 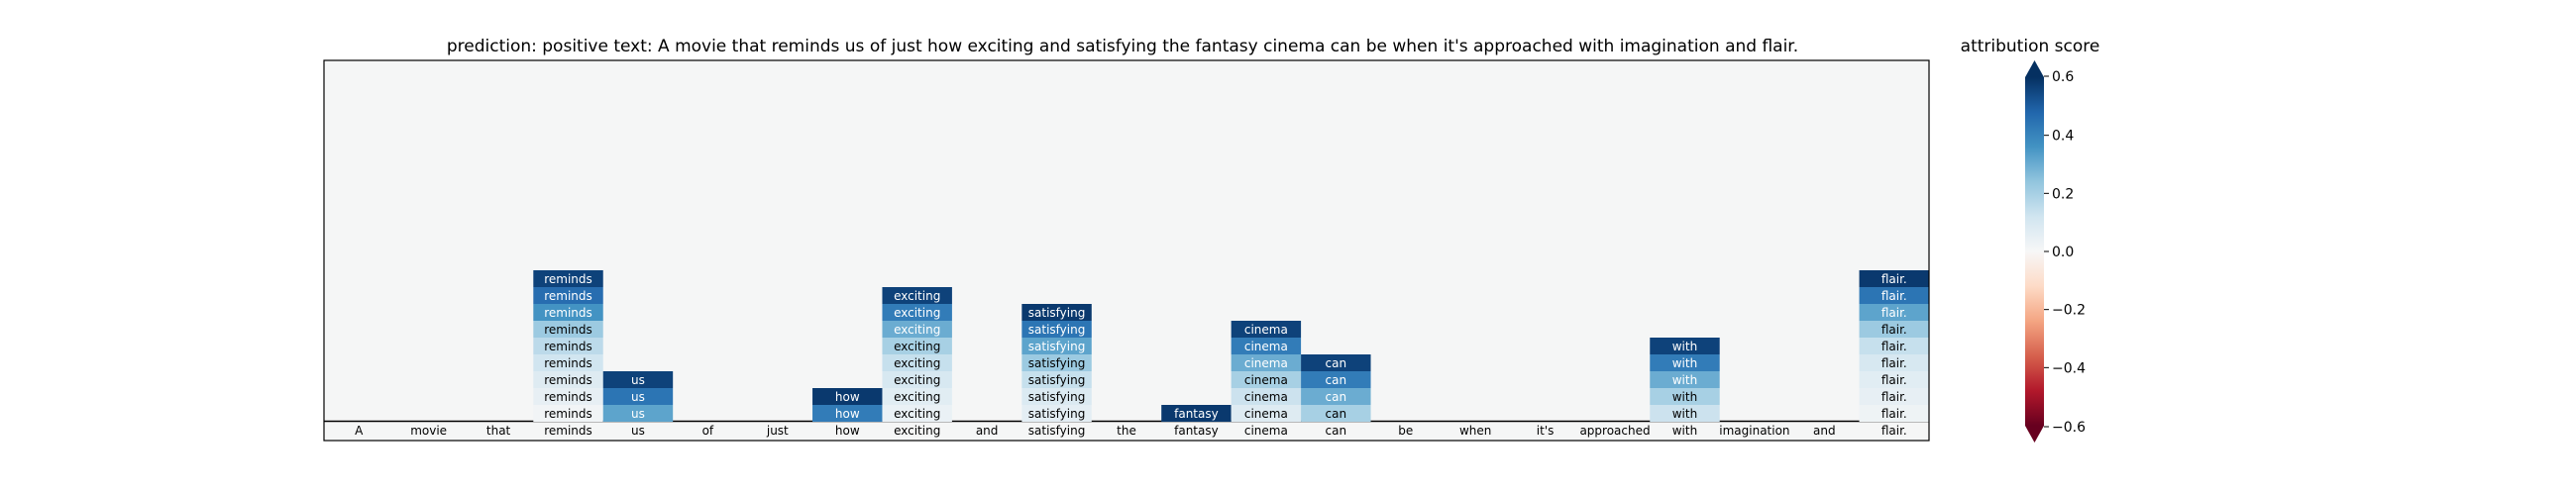 What do you see at coordinates (359, 431) in the screenshot?
I see `token-label: A` at bounding box center [359, 431].